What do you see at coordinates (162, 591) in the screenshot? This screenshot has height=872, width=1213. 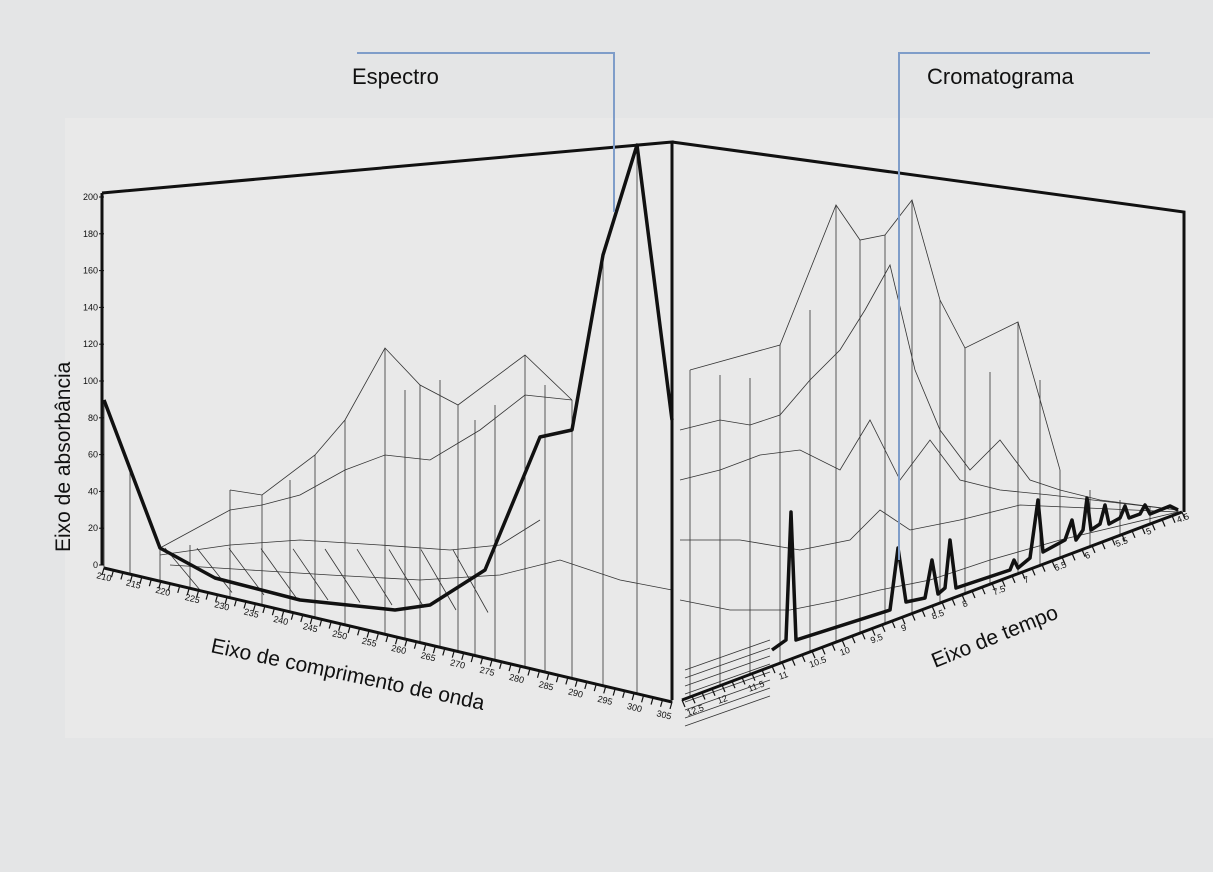 I see `wavelength-tick-label: 220` at bounding box center [162, 591].